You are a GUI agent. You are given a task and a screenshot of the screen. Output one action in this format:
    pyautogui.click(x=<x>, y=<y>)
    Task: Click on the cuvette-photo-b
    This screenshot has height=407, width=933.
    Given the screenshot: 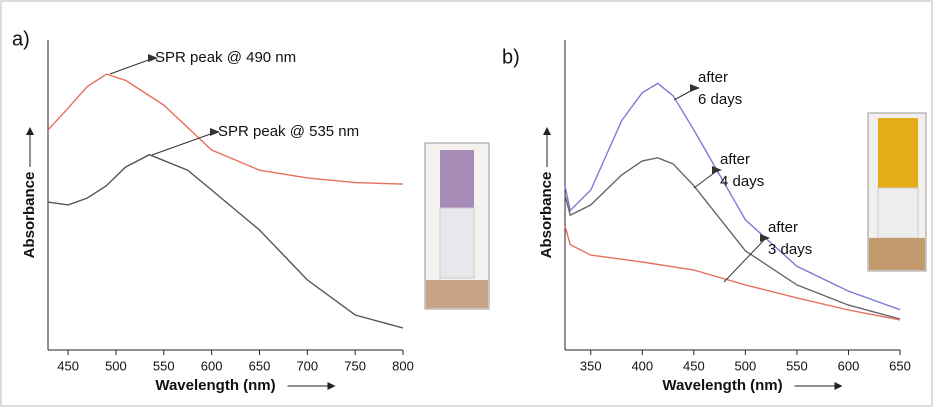 What is the action you would take?
    pyautogui.click(x=897, y=192)
    